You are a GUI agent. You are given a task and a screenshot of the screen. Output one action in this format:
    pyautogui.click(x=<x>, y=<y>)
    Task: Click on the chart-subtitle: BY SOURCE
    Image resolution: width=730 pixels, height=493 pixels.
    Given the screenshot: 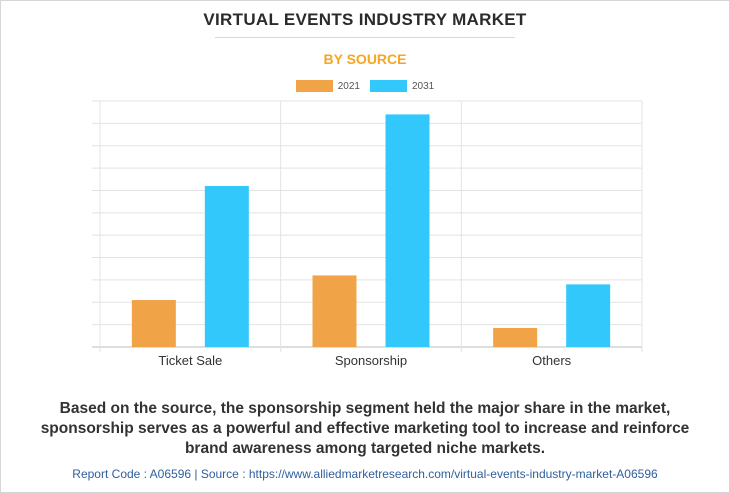 What is the action you would take?
    pyautogui.click(x=365, y=59)
    